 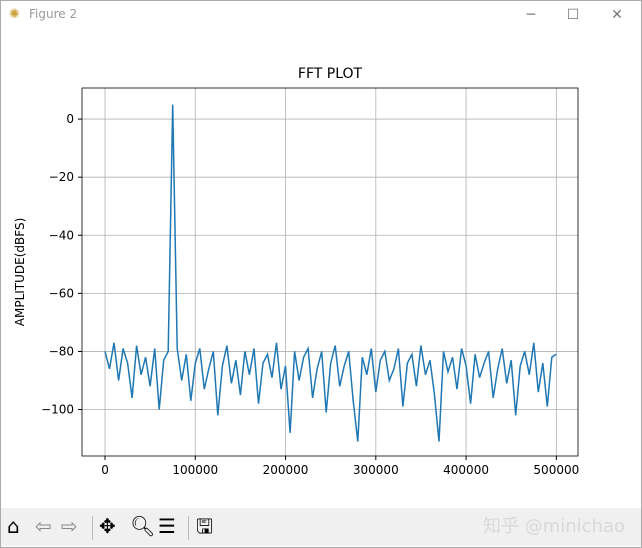 What do you see at coordinates (466, 470) in the screenshot?
I see `x-tick-label: 400000` at bounding box center [466, 470].